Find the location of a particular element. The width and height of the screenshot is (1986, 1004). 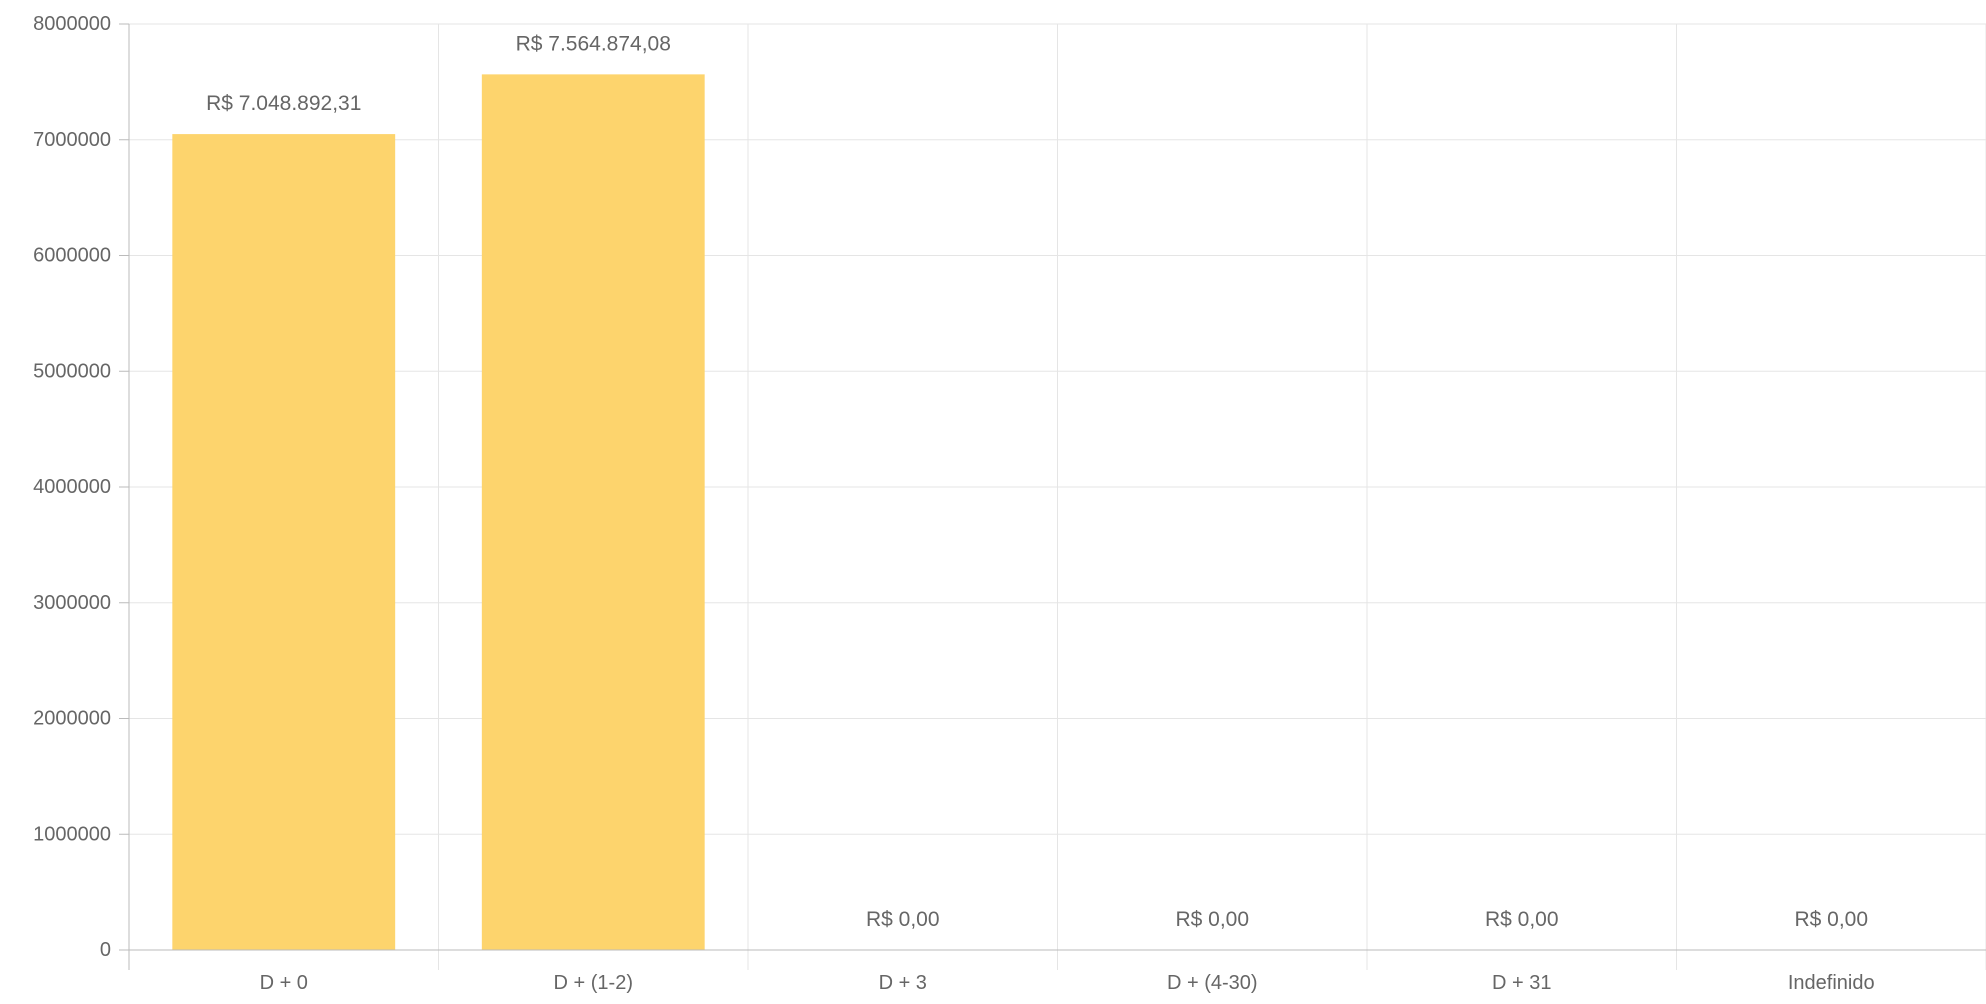

y-tick-label: 0 is located at coordinates (105, 950).